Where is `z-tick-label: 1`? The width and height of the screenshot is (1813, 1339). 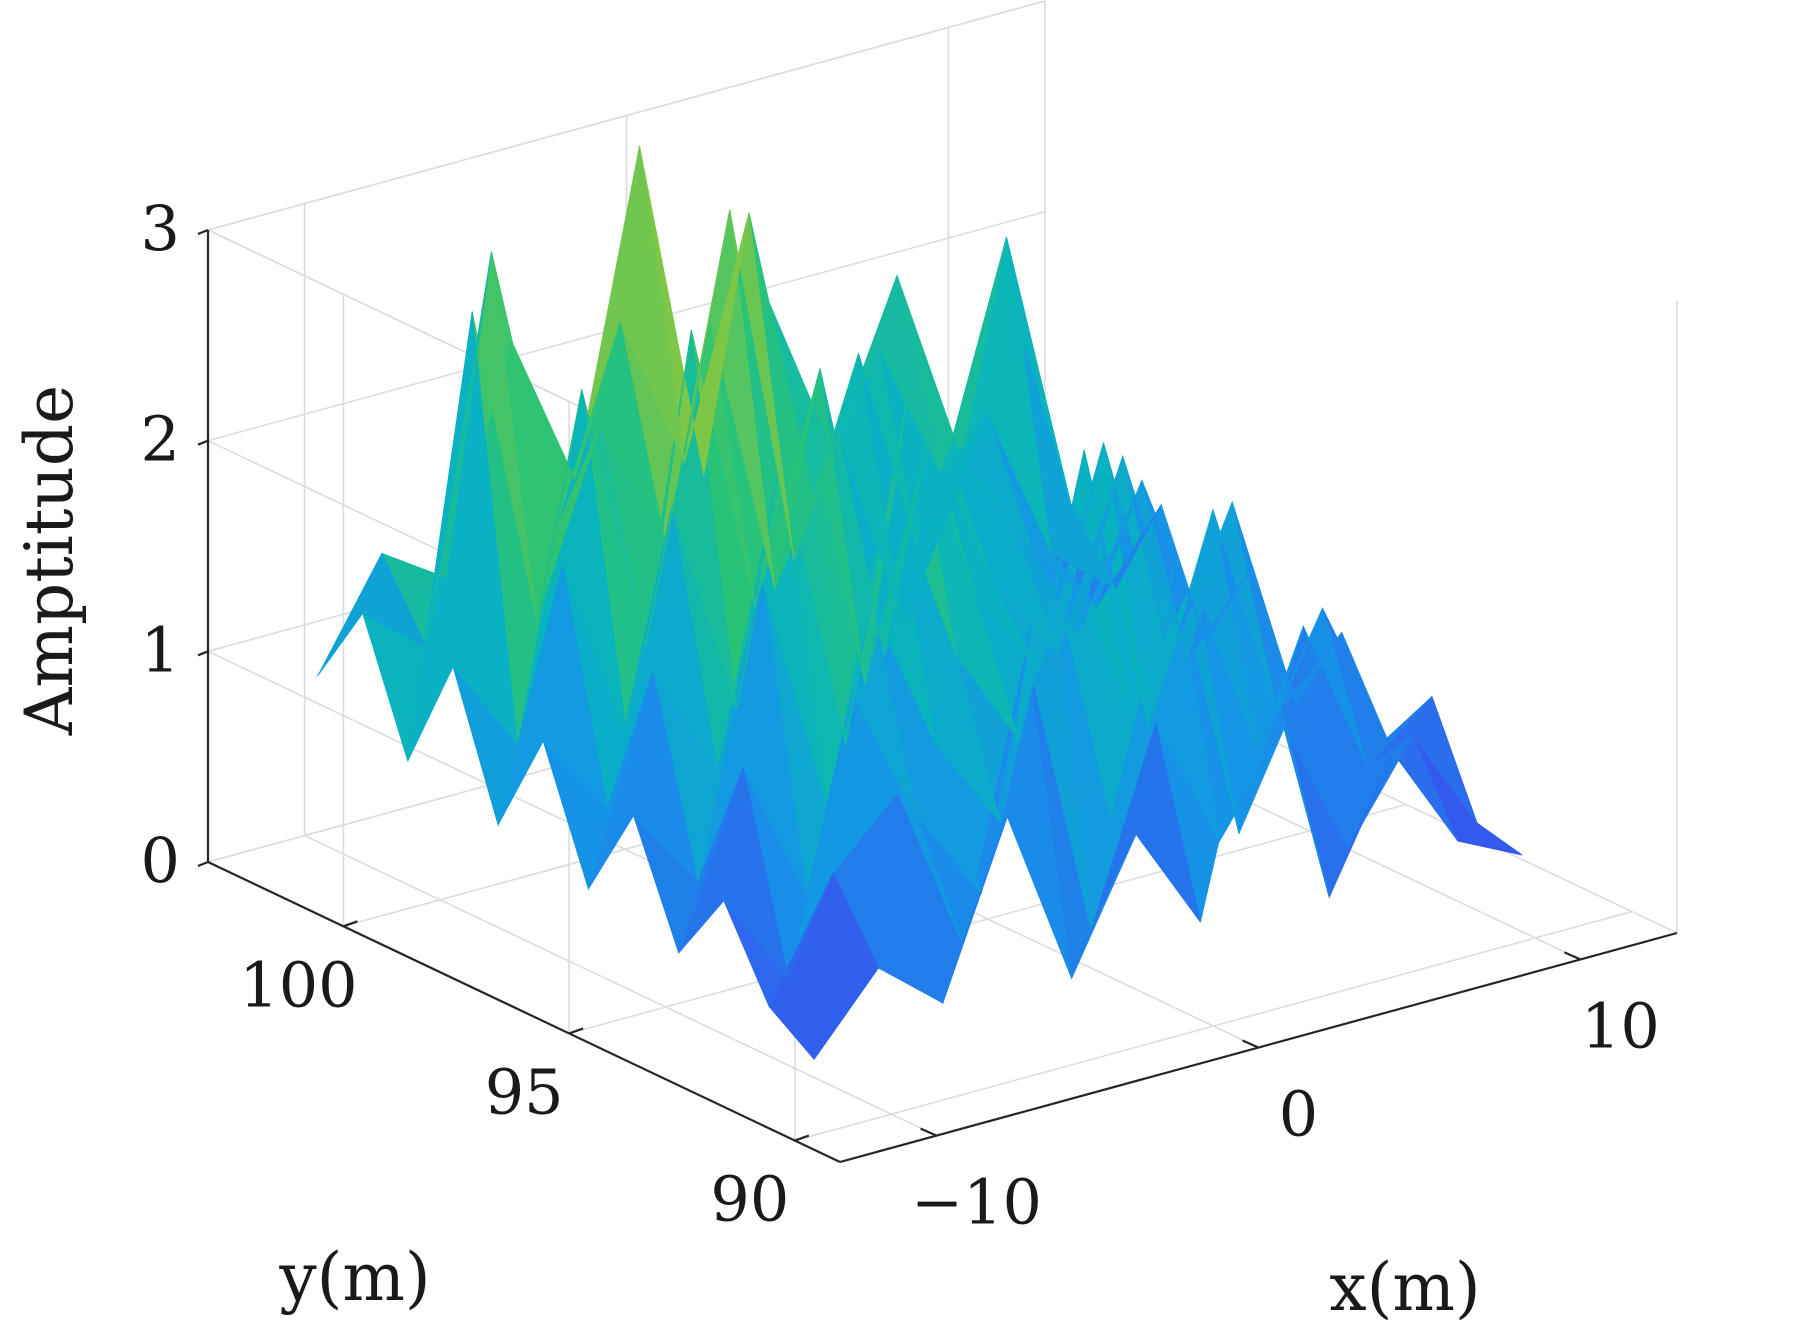 z-tick-label: 1 is located at coordinates (160, 649).